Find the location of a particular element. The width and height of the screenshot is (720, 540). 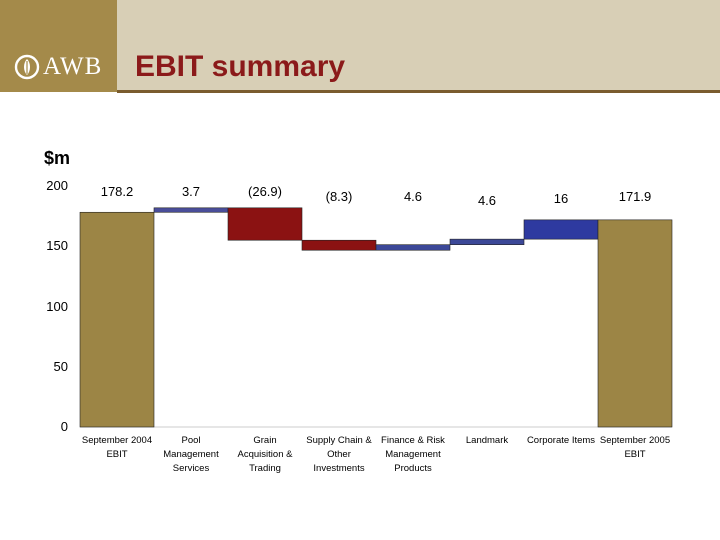

logo-panel: AWB is located at coordinates (58, 46).